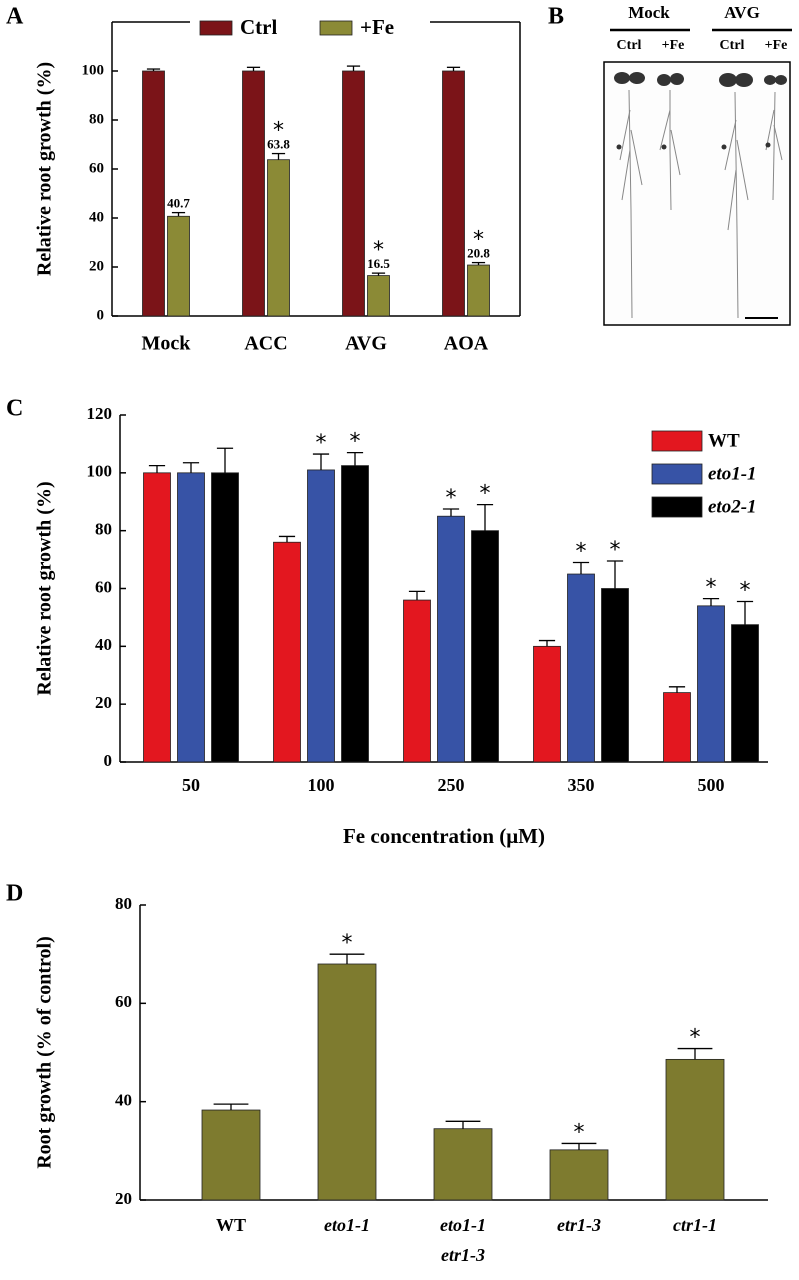  I want to click on legend-label: +Fe, so click(377, 27).